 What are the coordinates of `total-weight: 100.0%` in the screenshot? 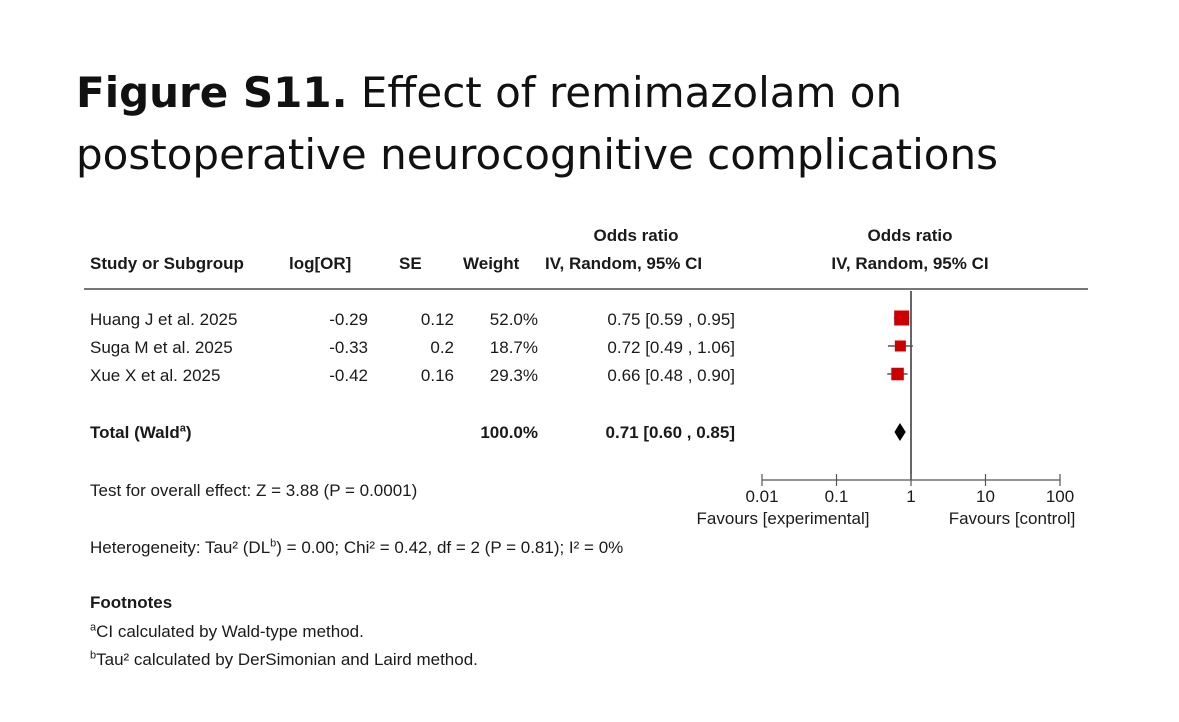 It's located at (509, 432).